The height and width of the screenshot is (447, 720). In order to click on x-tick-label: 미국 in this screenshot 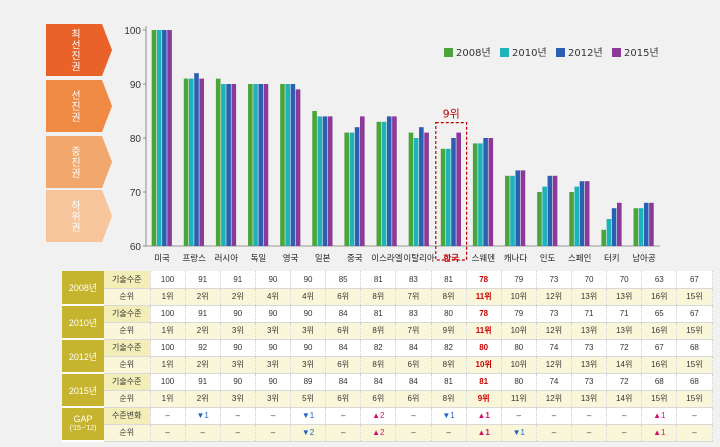, I will do `click(162, 259)`.